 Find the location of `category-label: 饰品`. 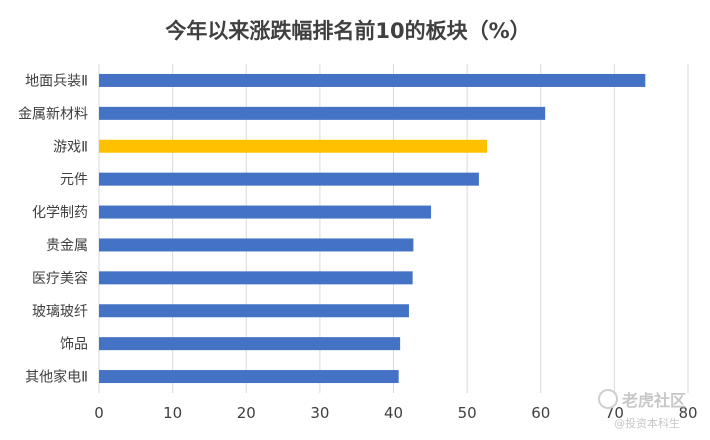

category-label: 饰品 is located at coordinates (74, 345).